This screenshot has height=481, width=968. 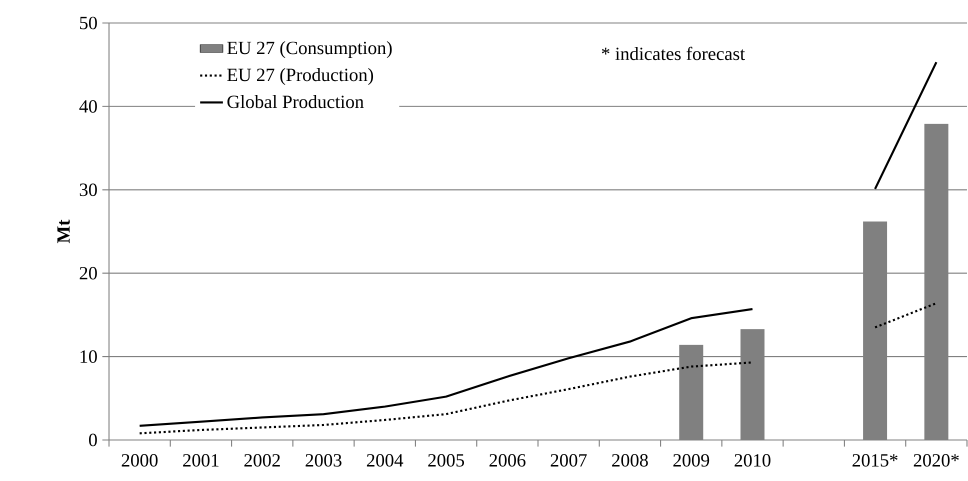 I want to click on x-tick-label: 2004, so click(x=385, y=460).